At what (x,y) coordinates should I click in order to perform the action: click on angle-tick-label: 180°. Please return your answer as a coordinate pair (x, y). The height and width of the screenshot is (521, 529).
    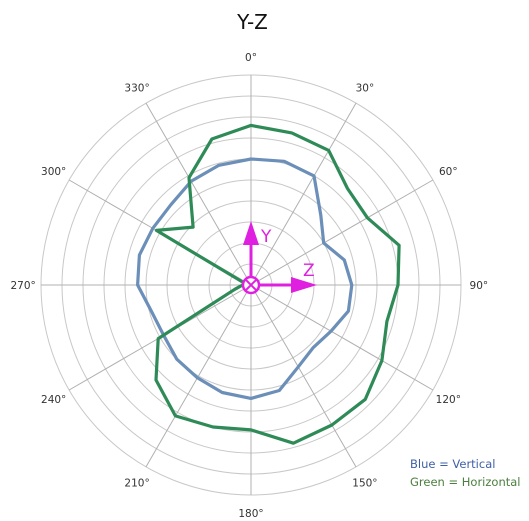
    Looking at the image, I should click on (250, 514).